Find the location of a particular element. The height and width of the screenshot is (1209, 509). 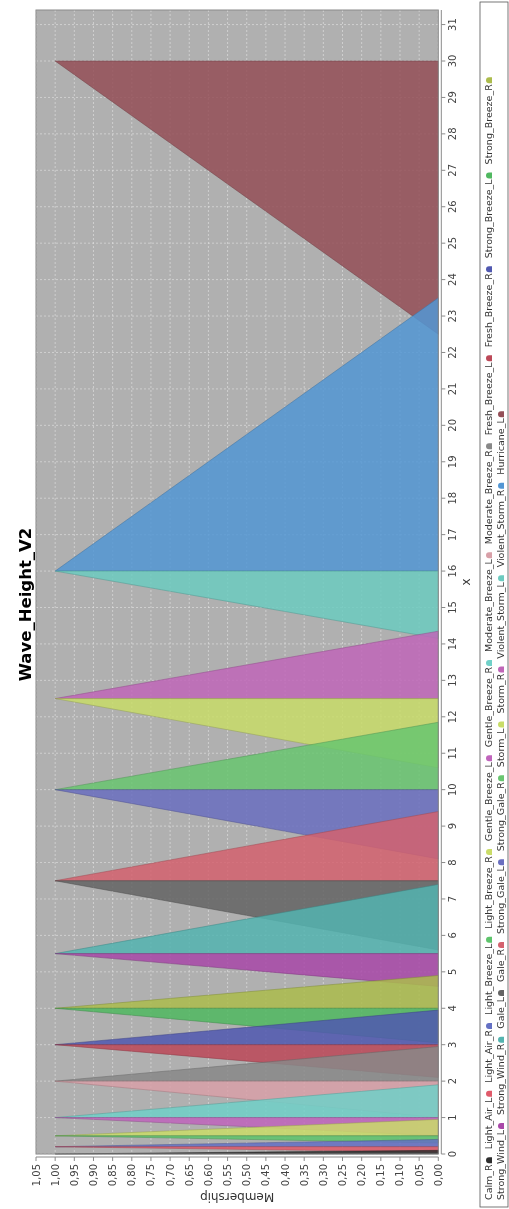

x-tick-label: 0,95 is located at coordinates (74, 1175).